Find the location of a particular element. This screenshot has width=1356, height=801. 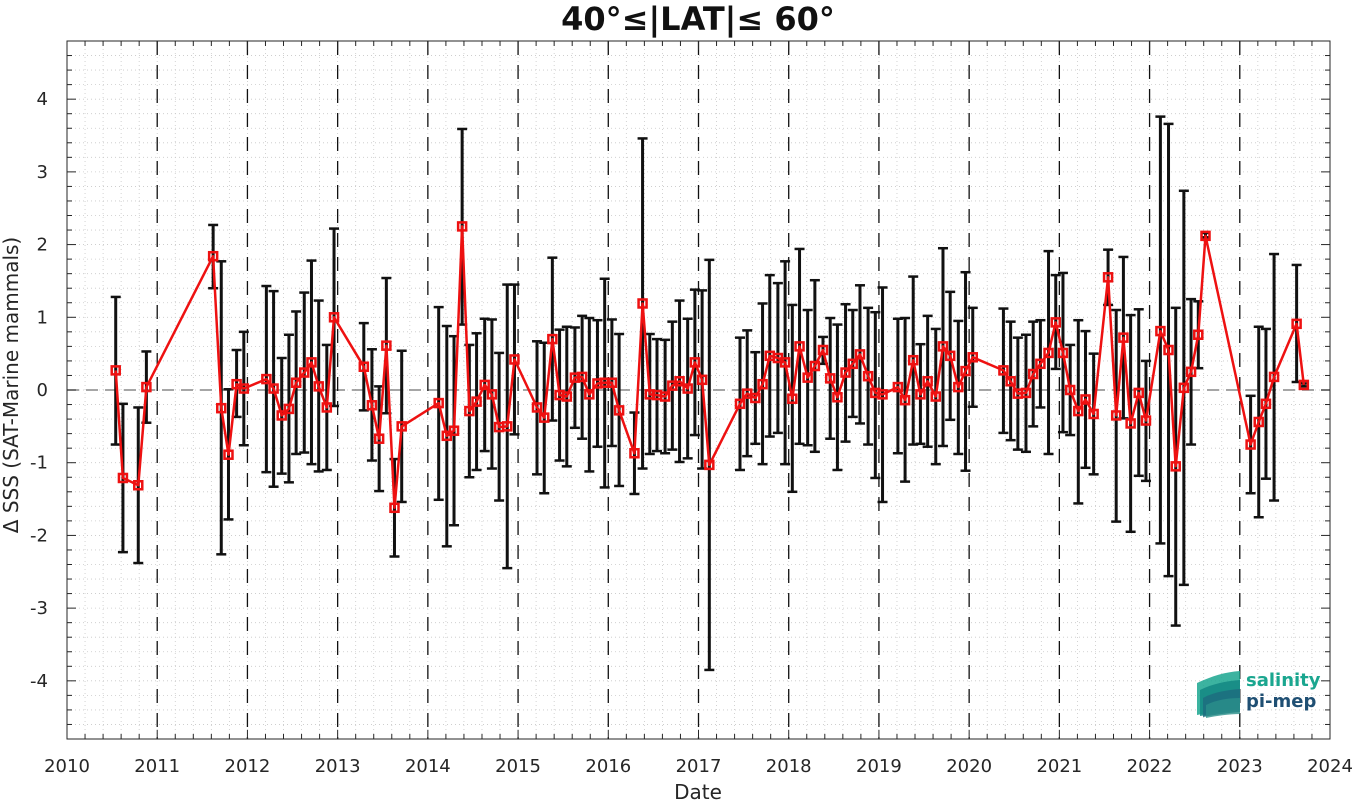

x-tick-label: 2022 is located at coordinates (1150, 766).